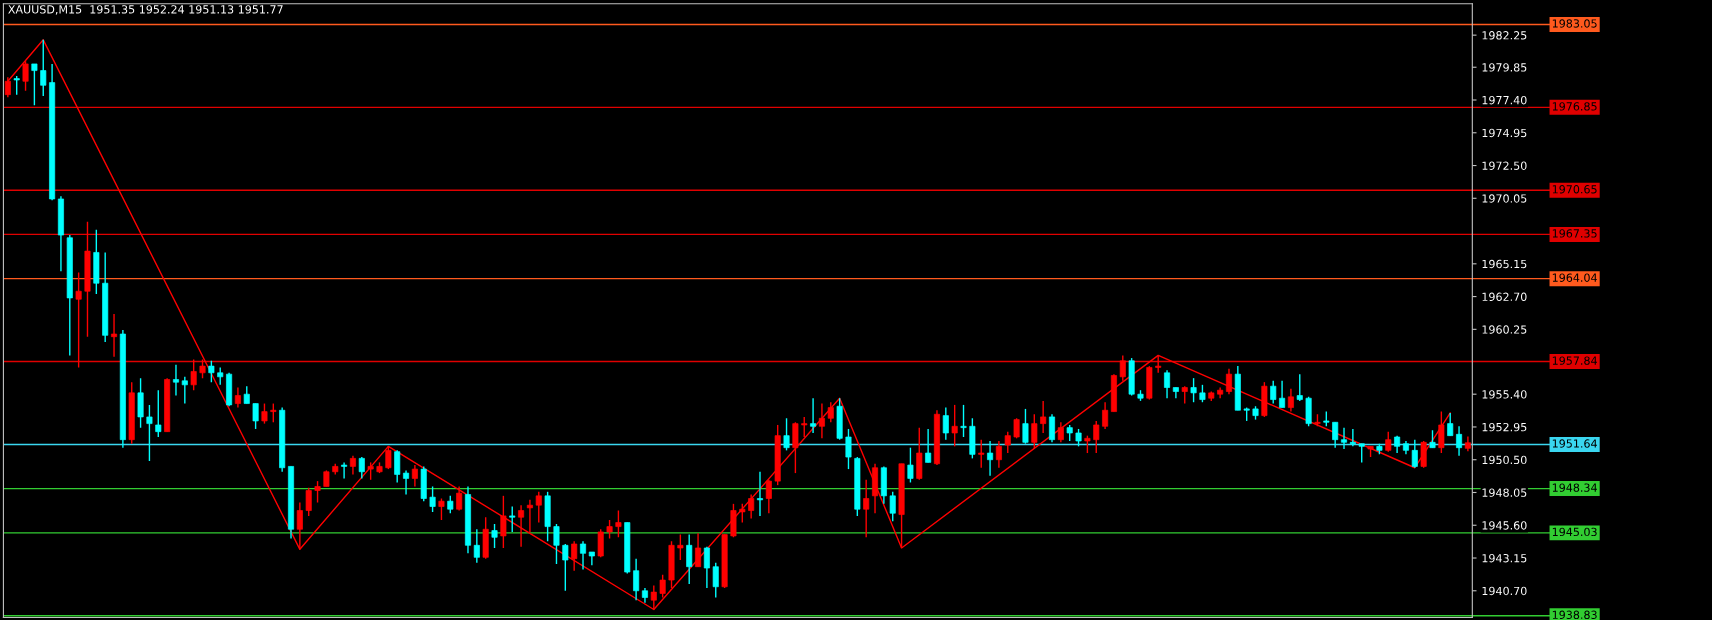 This screenshot has height=620, width=1712. I want to click on y-tick-label: 1979.85, so click(1504, 67).